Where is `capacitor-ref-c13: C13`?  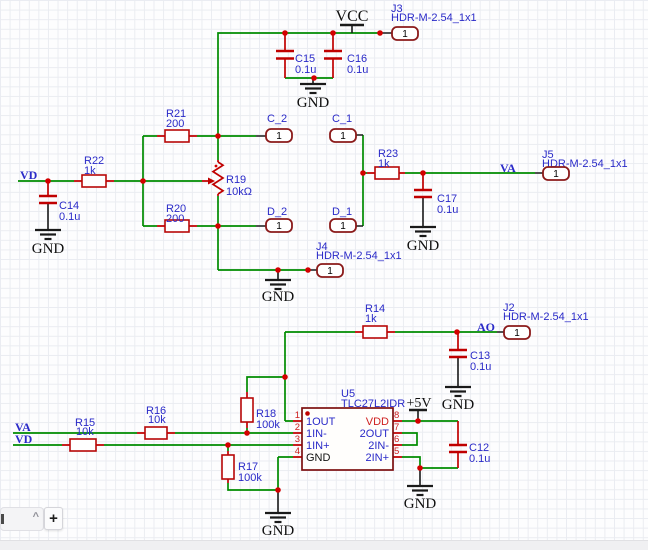 capacitor-ref-c13: C13 is located at coordinates (480, 356).